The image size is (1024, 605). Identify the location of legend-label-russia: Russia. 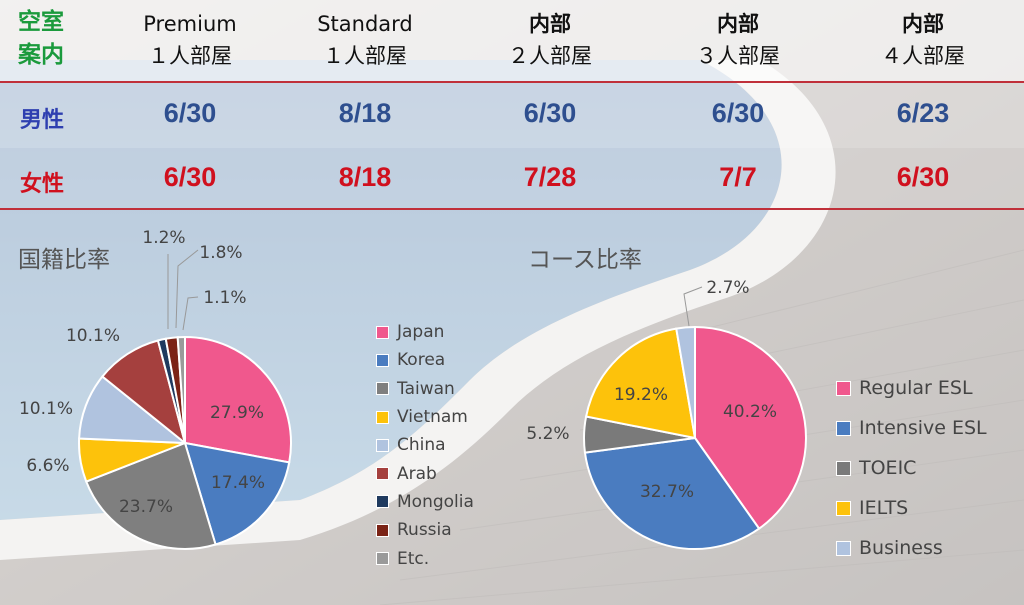
(424, 530).